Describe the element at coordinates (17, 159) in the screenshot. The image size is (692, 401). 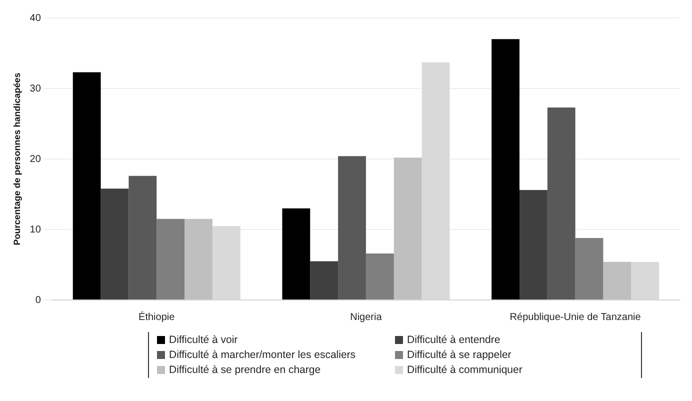
I see `y-axis-title: Pourcentage de personnes handicapées` at that location.